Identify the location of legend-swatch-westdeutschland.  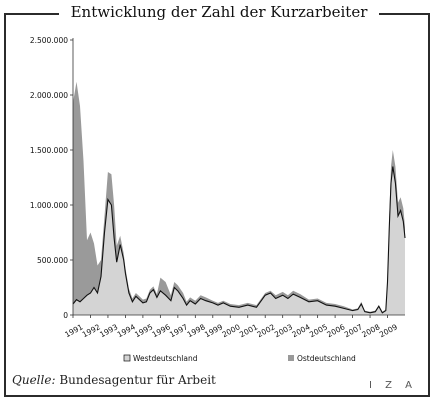
(127, 358).